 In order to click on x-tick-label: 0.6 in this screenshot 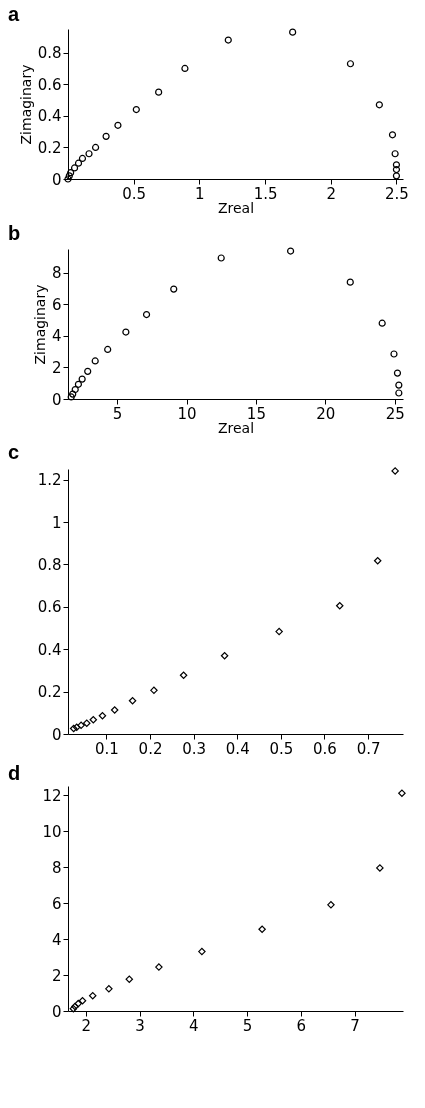, I will do `click(325, 748)`.